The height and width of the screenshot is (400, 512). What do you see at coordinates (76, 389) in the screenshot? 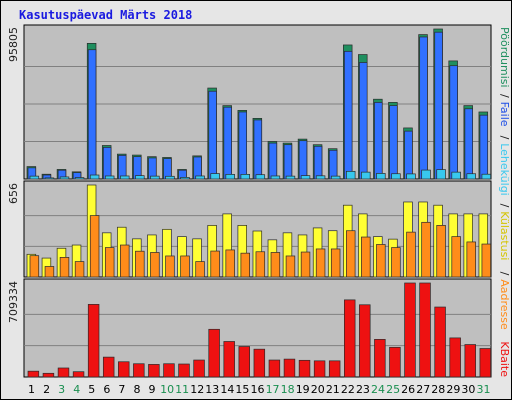
I see `x-tick-4: 4` at bounding box center [76, 389].